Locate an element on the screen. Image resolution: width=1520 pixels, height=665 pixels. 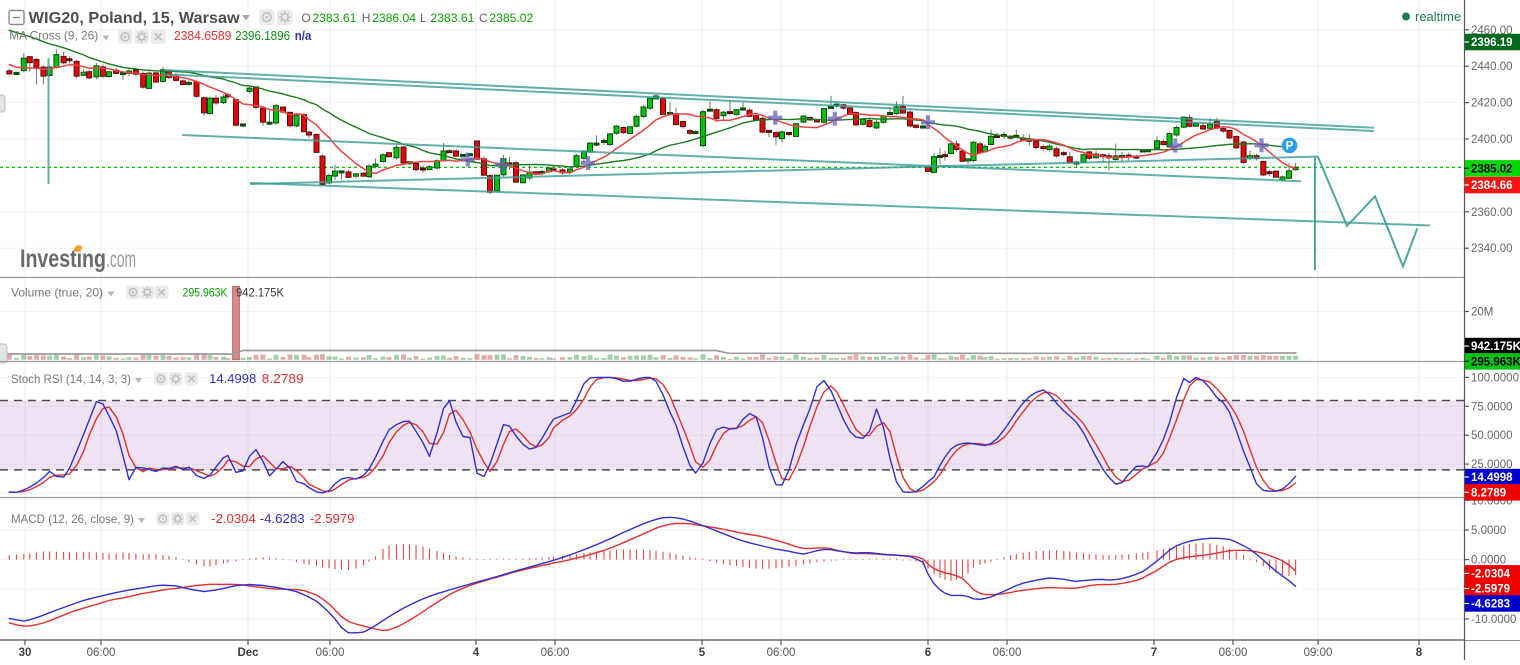
svg-text: MA Cross (9, 26) is located at coordinates (53, 36).